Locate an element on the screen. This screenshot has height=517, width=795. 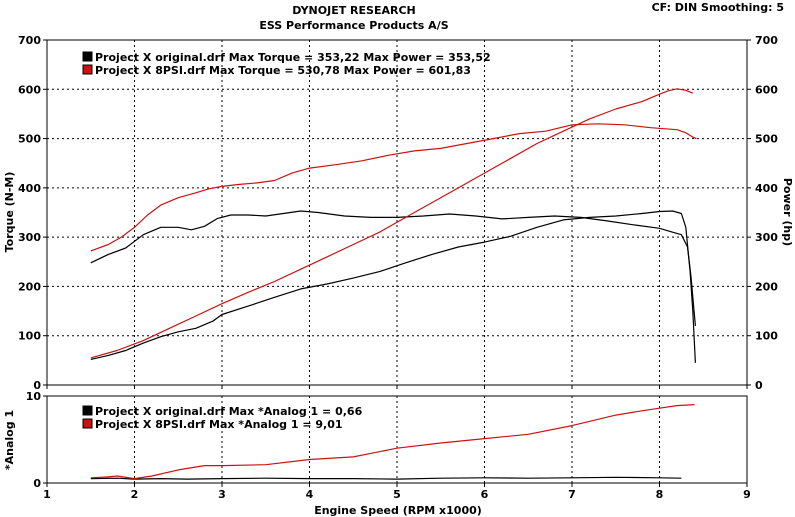
x-tick-label: 9 is located at coordinates (747, 494).